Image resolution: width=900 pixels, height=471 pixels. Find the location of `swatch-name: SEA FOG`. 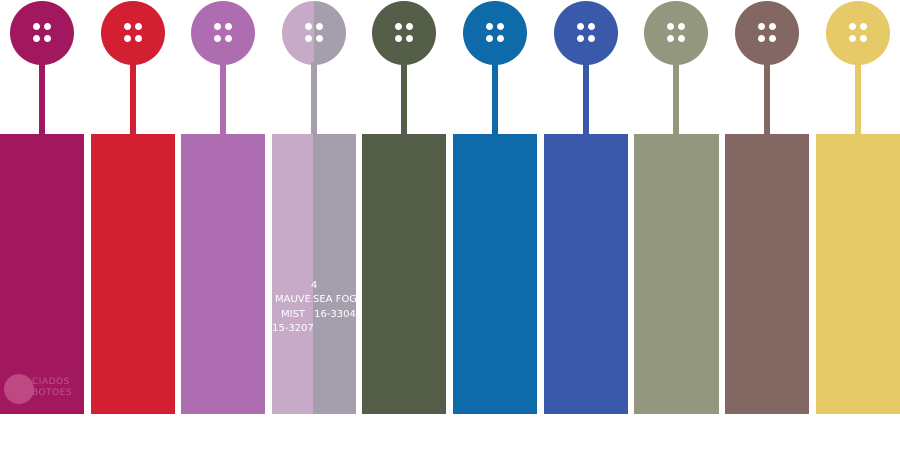

swatch-name: SEA FOG is located at coordinates (335, 300).